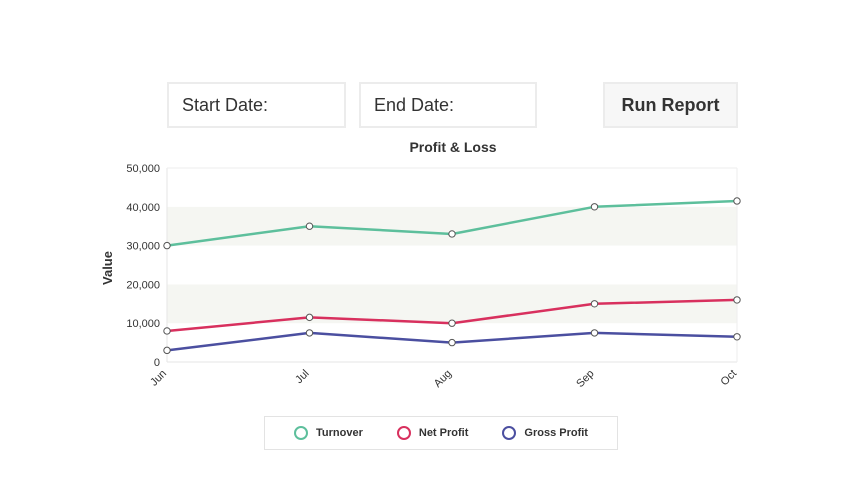 The width and height of the screenshot is (850, 500). What do you see at coordinates (556, 433) in the screenshot?
I see `legend-label: Gross Profit` at bounding box center [556, 433].